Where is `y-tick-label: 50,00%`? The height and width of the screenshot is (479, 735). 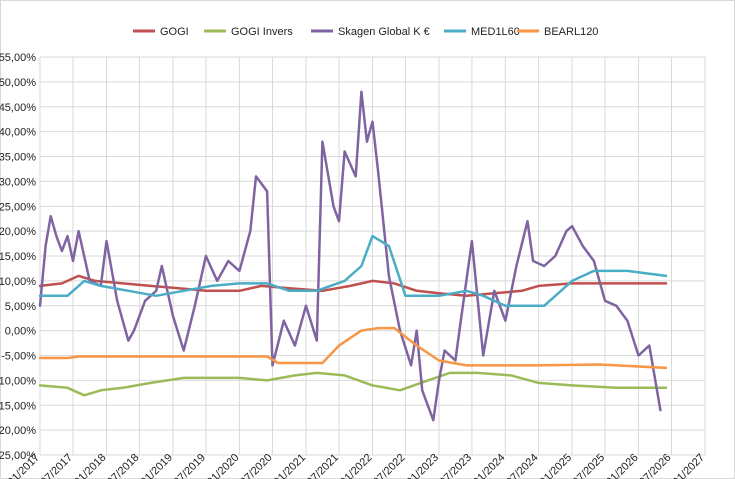
y-tick-label: 50,00% is located at coordinates (18, 83).